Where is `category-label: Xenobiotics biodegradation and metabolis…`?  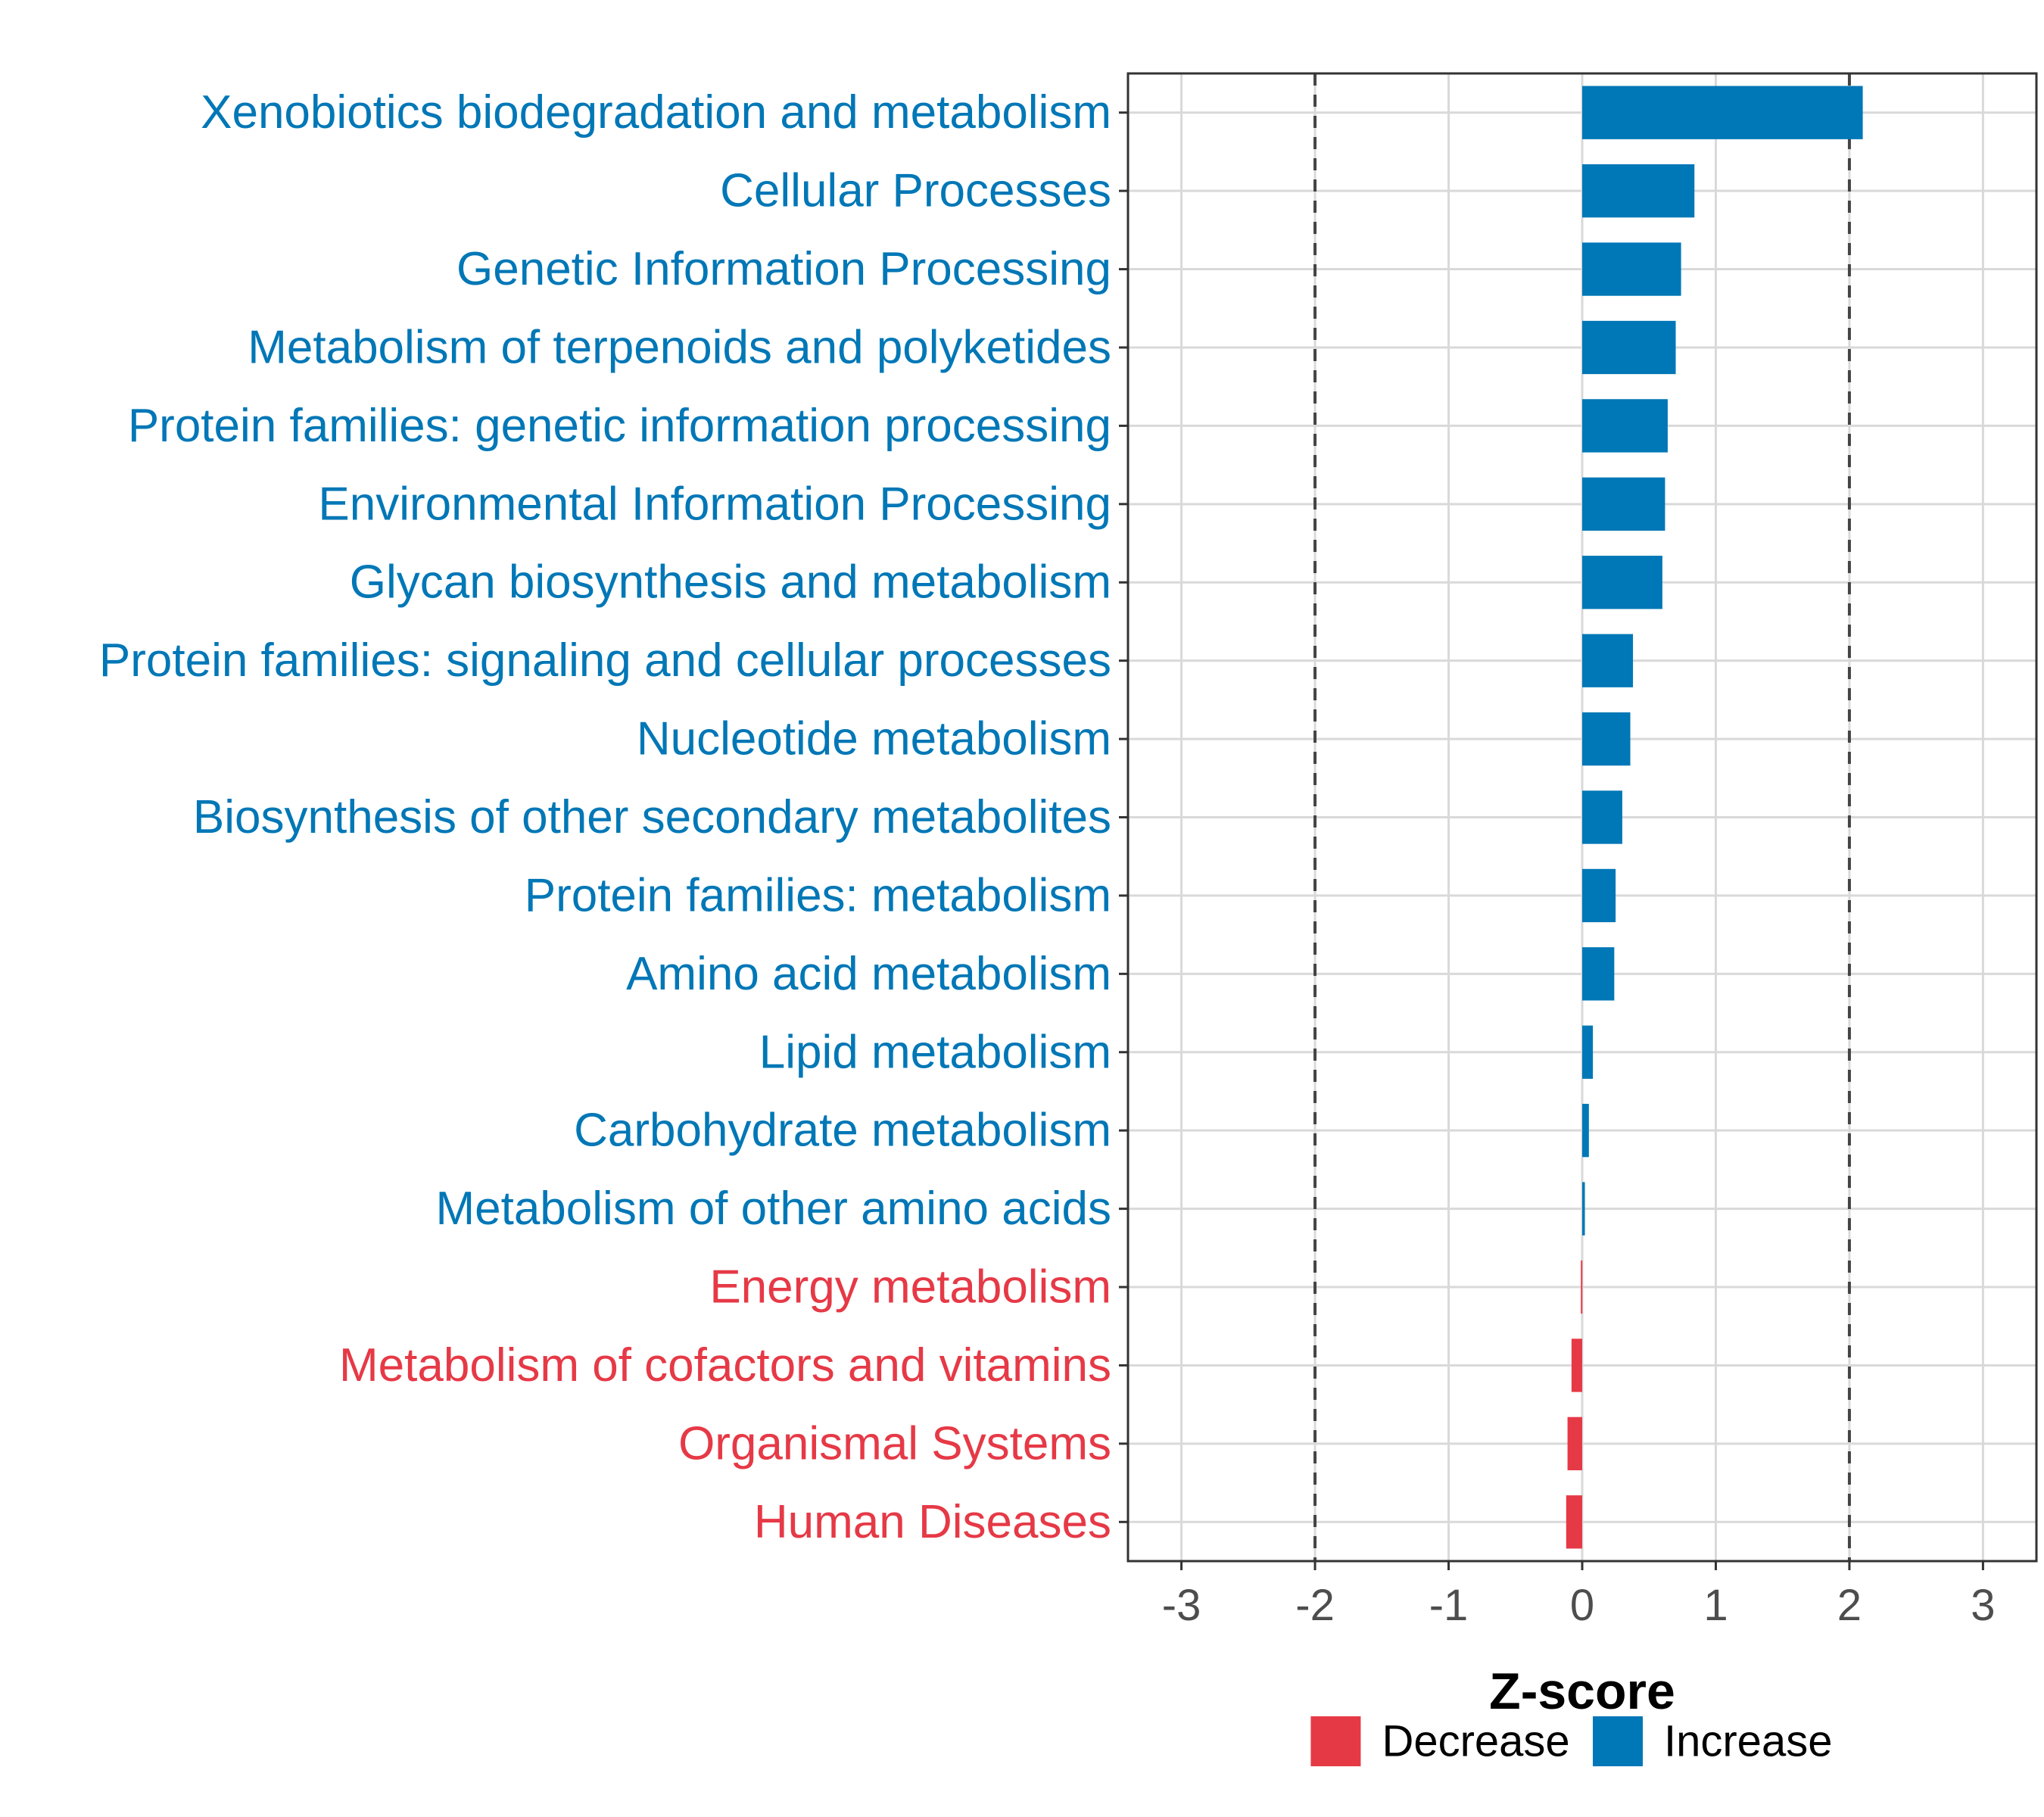
category-label: Xenobiotics biodegradation and metabolis… is located at coordinates (656, 113).